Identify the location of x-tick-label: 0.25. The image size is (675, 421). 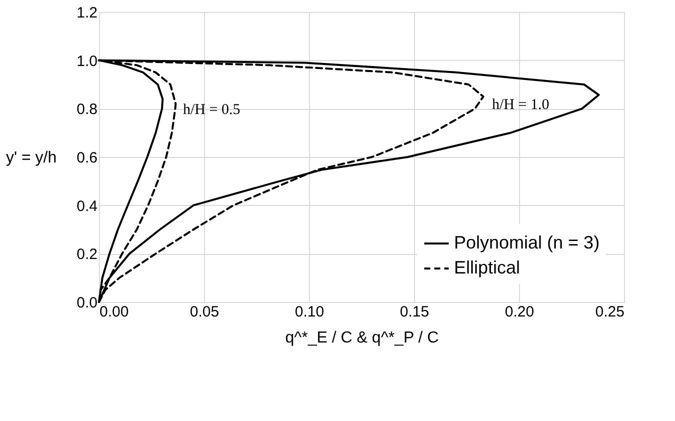
(609, 312).